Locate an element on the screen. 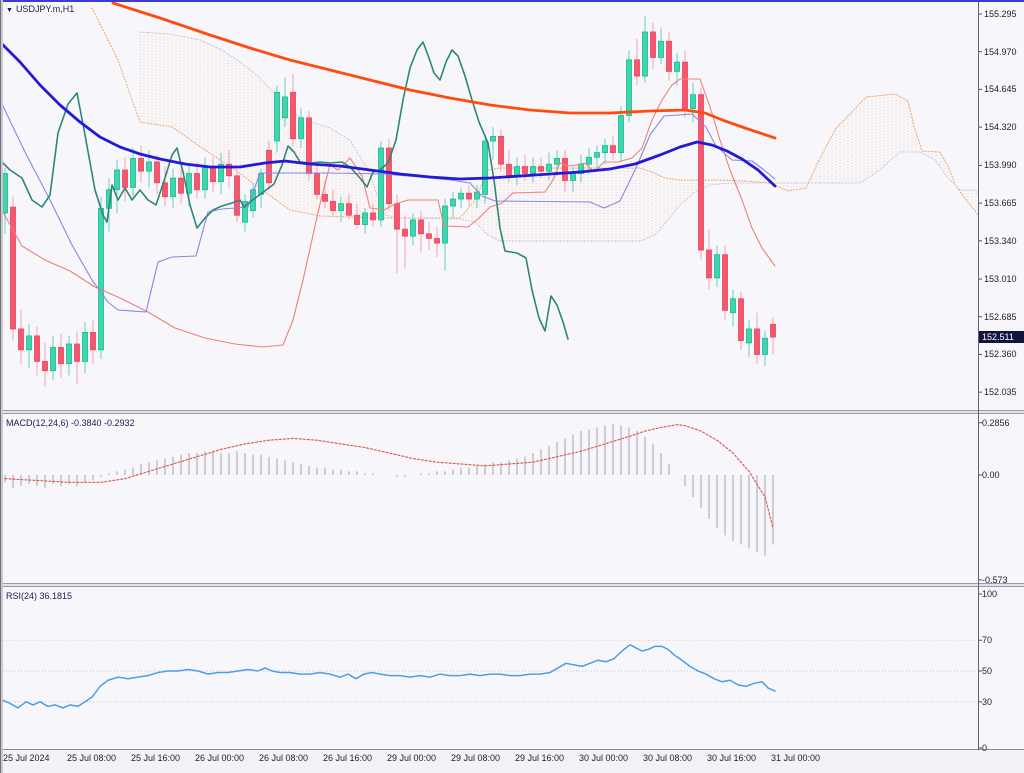  time-scale-label: 30 Jul 08:00 is located at coordinates (668, 758).